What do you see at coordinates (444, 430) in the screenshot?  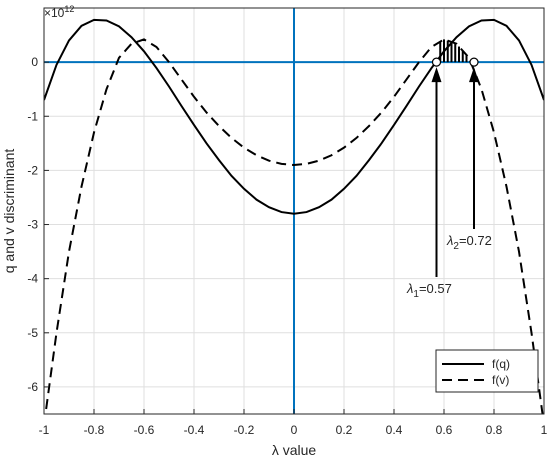 I see `x-tick-label: 0.6` at bounding box center [444, 430].